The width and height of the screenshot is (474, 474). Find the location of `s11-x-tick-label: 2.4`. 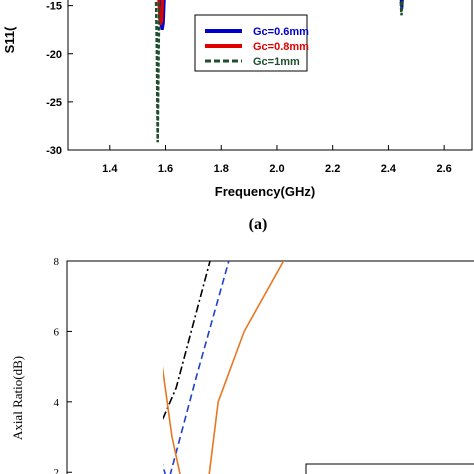

s11-x-tick-label: 2.4 is located at coordinates (389, 169).